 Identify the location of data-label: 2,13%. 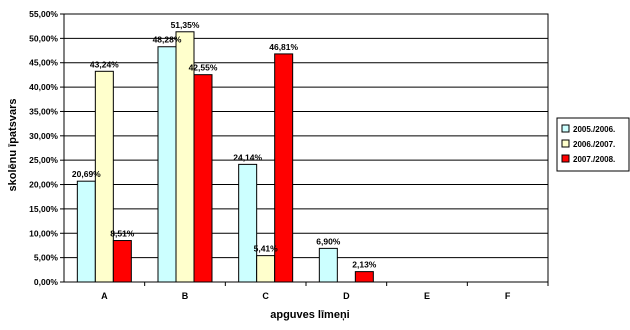
(364, 265).